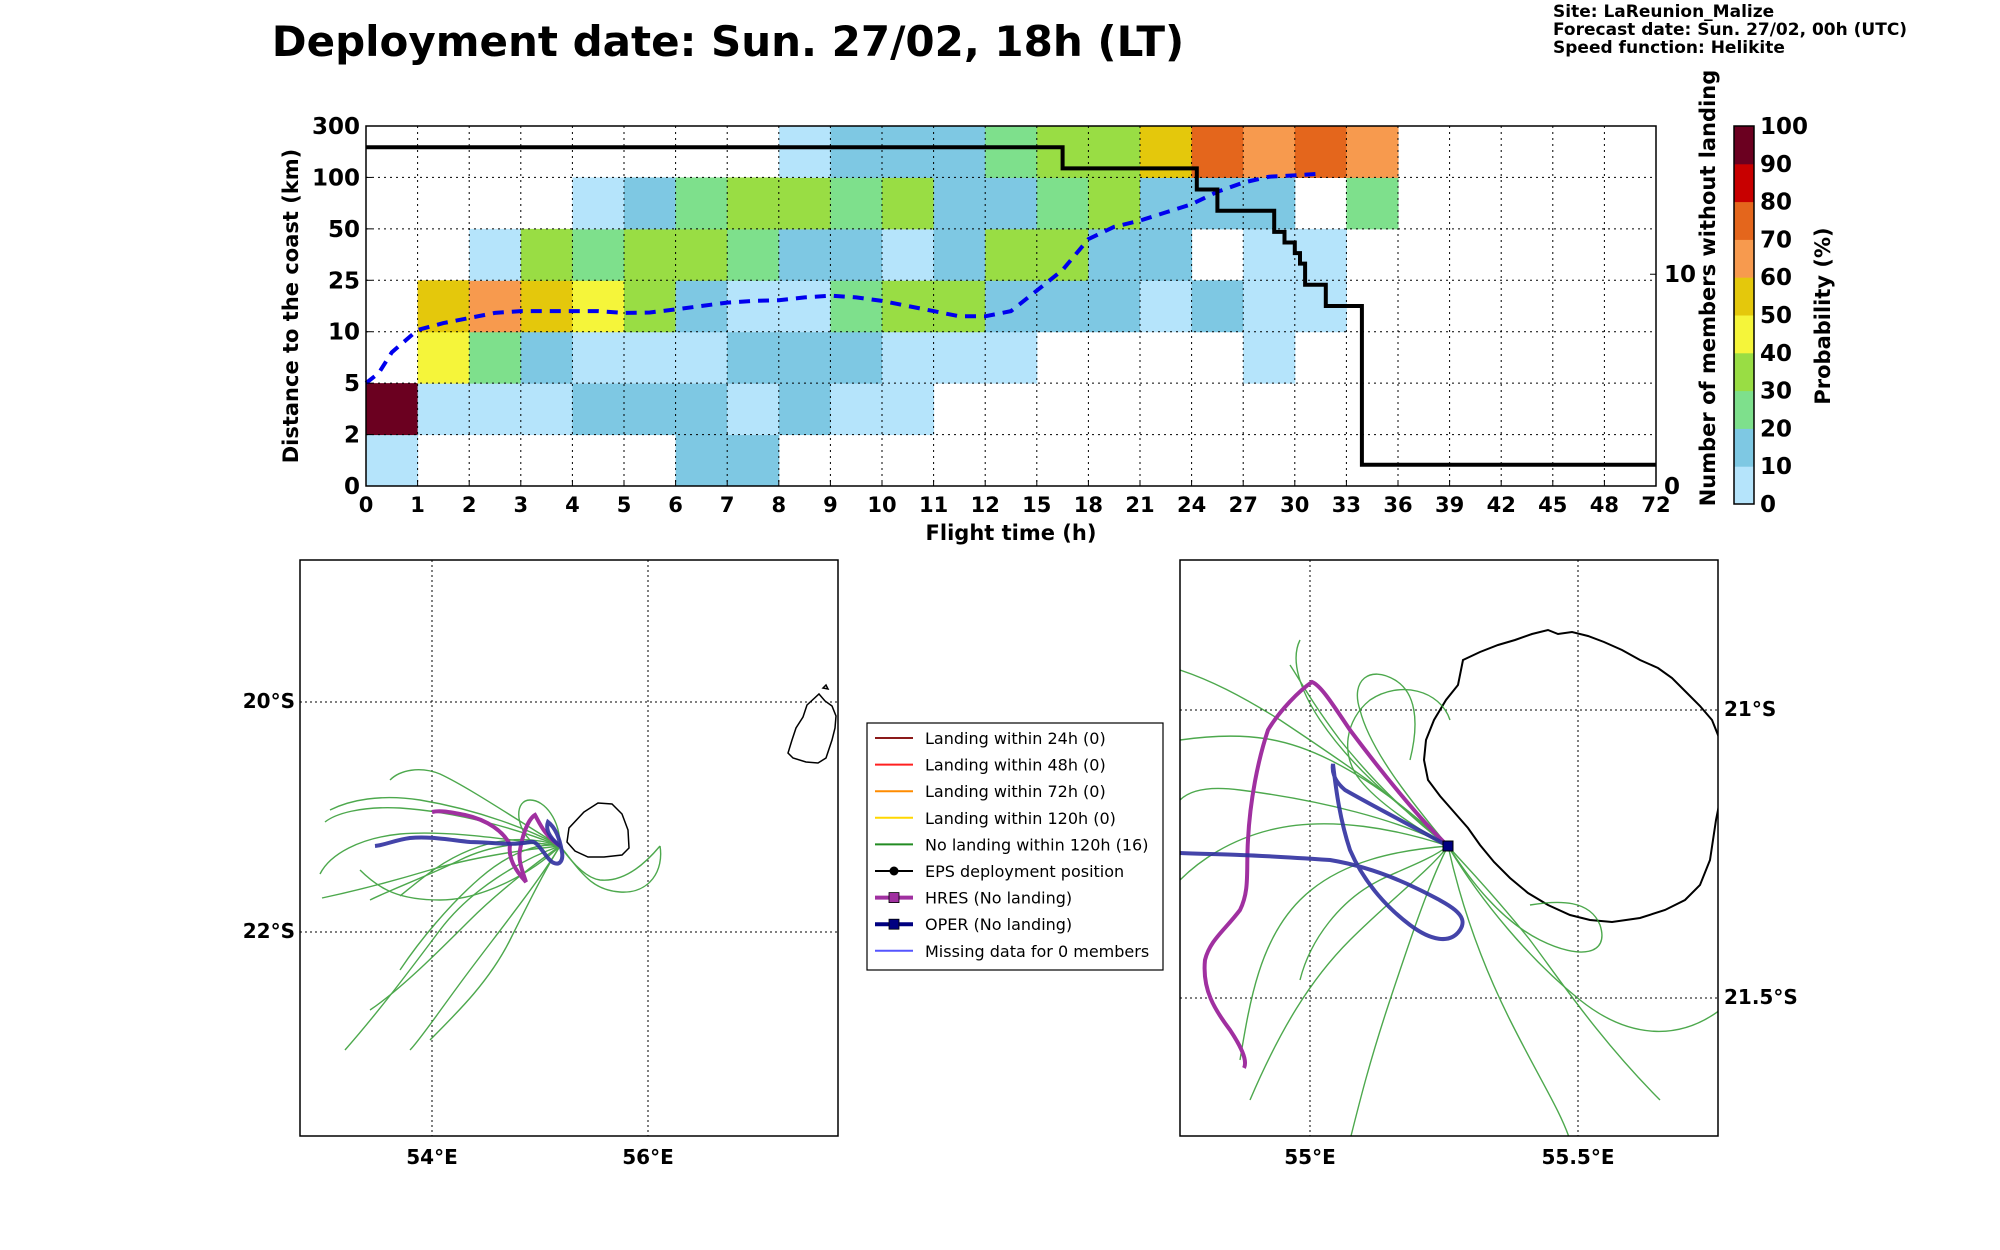  What do you see at coordinates (1708, 288) in the screenshot?
I see `y2-axis-label: Number of members without landing` at bounding box center [1708, 288].